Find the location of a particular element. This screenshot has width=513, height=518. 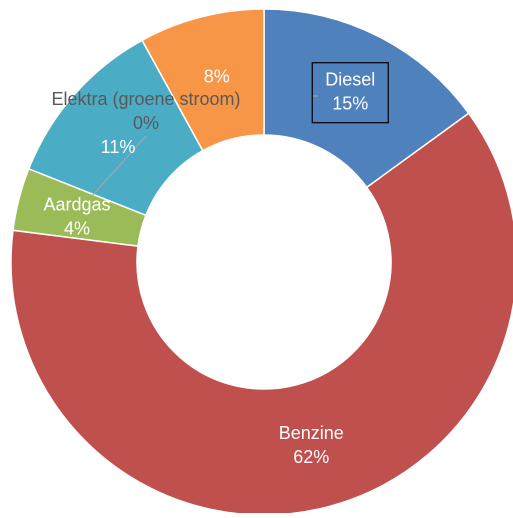

leader-lines is located at coordinates (204, 146).